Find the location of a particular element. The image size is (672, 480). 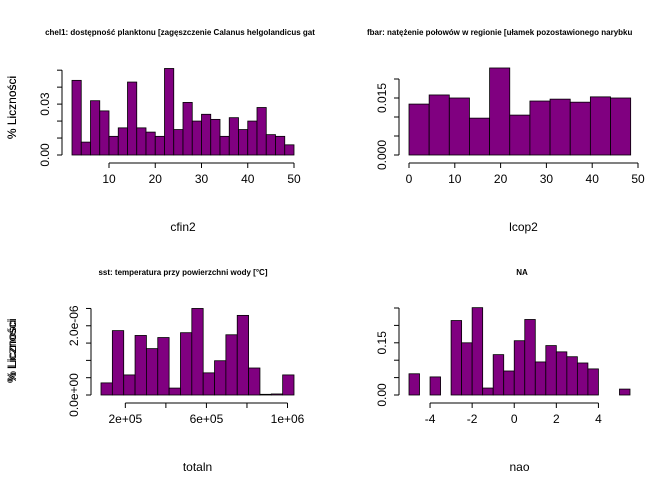

y-tick-label: 0.000 is located at coordinates (382, 155).